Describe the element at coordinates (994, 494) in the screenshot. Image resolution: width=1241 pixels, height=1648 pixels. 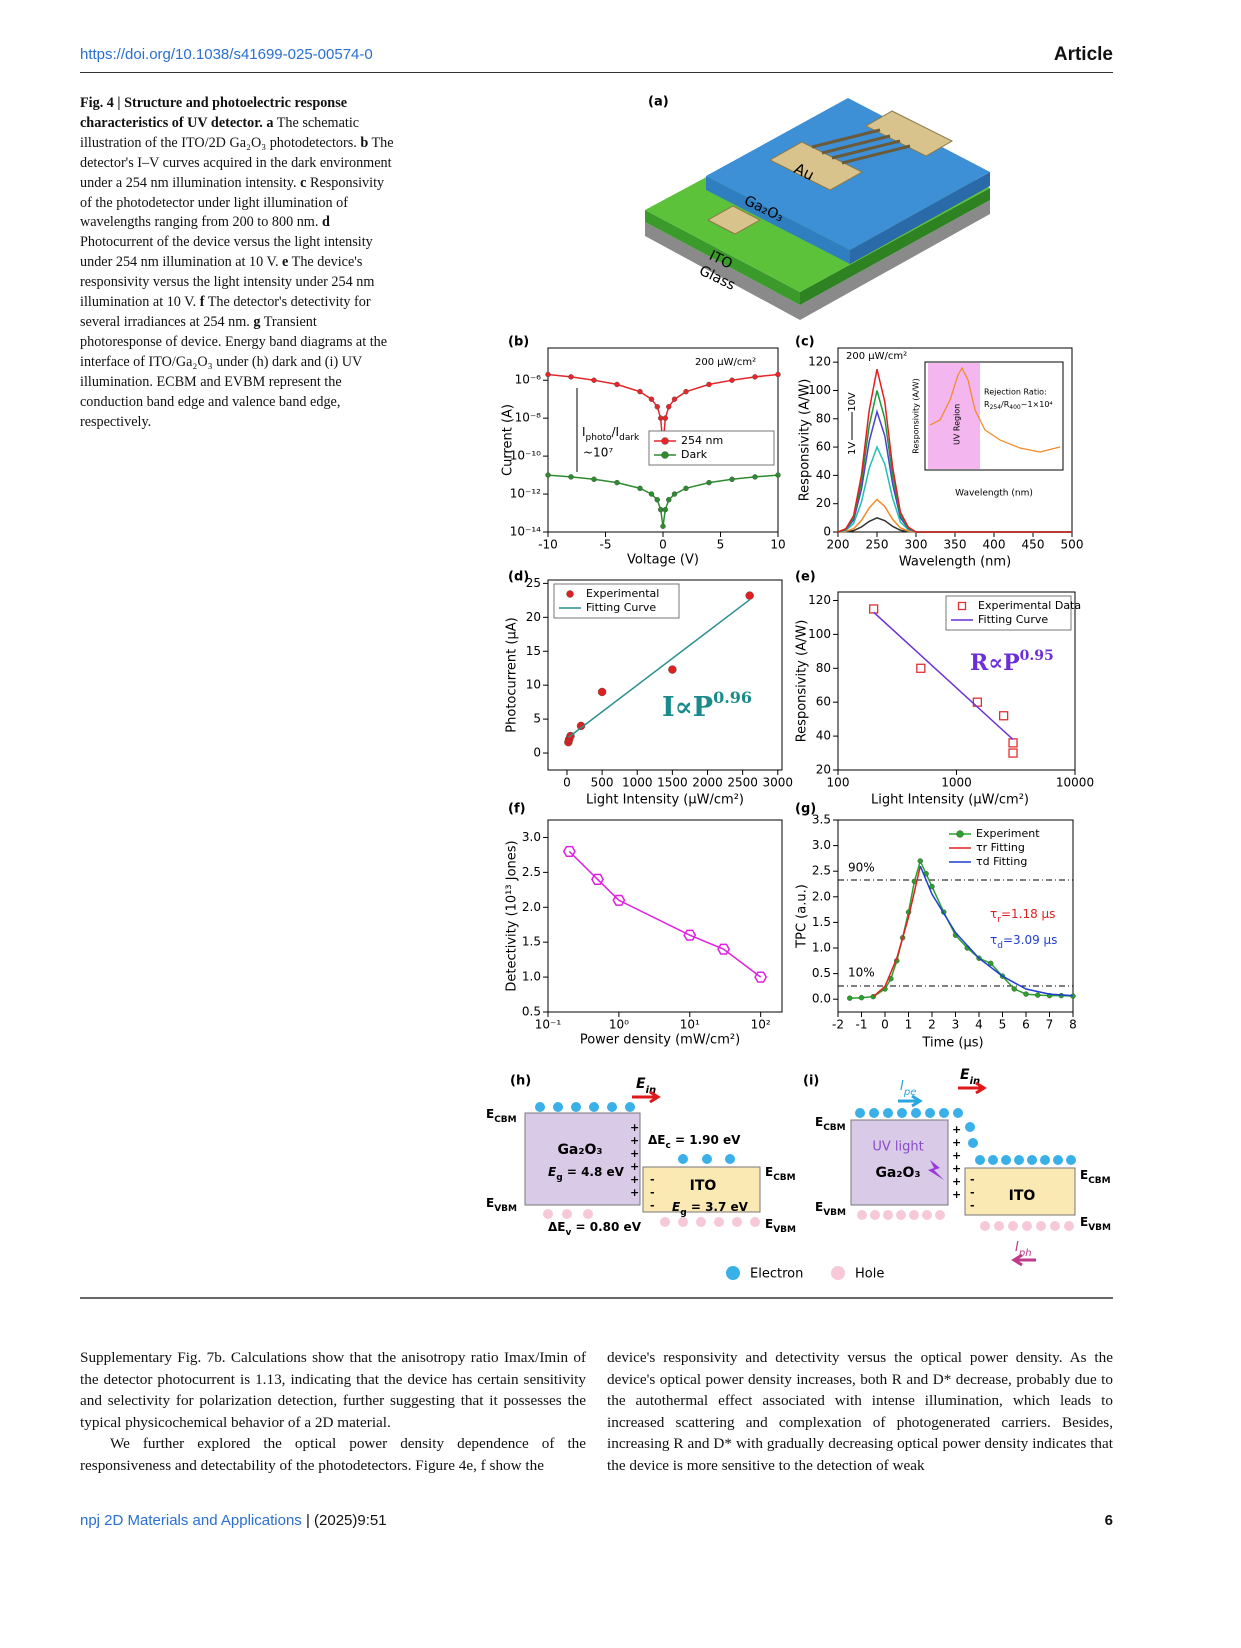
I see `inset-axis-title: Wavelength (nm)` at that location.